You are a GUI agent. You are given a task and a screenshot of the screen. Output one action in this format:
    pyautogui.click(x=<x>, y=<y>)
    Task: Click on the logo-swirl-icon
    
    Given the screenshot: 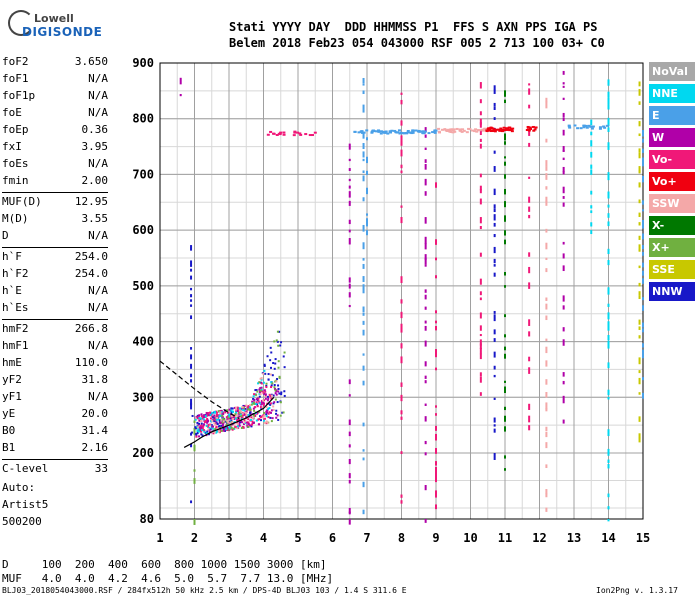 What is the action you would take?
    pyautogui.click(x=21, y=23)
    